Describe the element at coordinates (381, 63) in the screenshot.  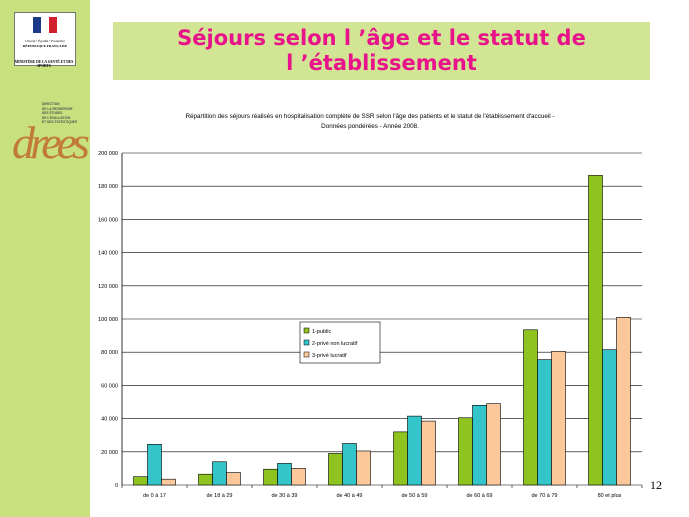
I see `slide-title-line2: l ’établissement` at that location.